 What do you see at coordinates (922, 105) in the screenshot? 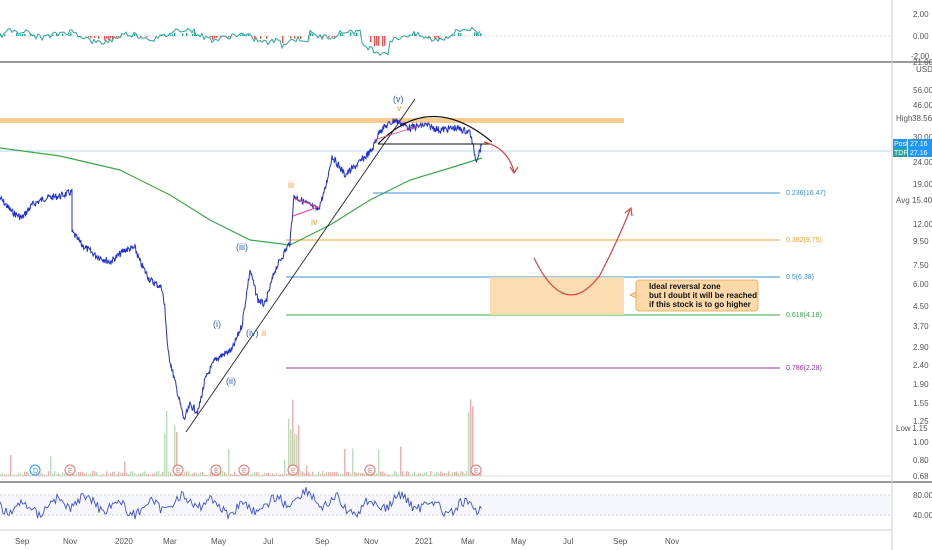
I see `price-tick-label: 46.00` at bounding box center [922, 105].